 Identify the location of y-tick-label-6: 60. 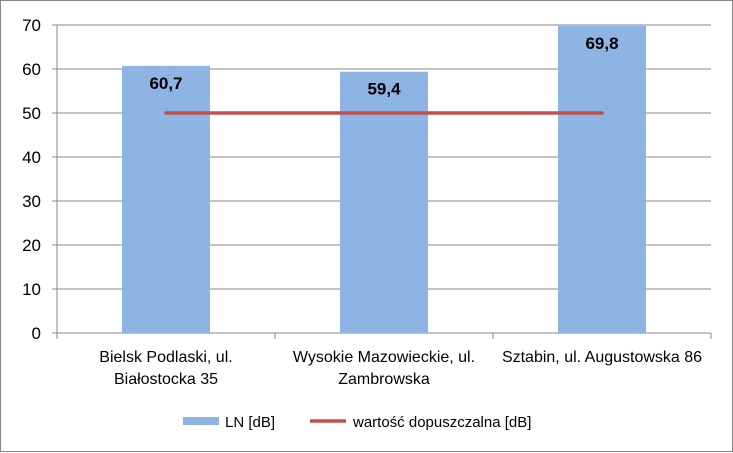
(31, 69).